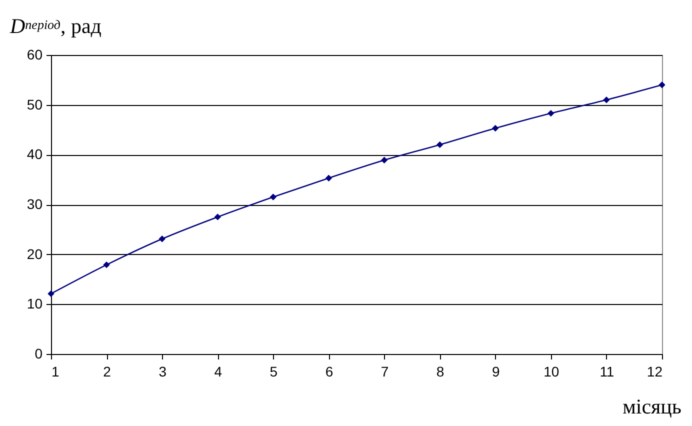  What do you see at coordinates (34, 254) in the screenshot?
I see `y-tick-label: 20` at bounding box center [34, 254].